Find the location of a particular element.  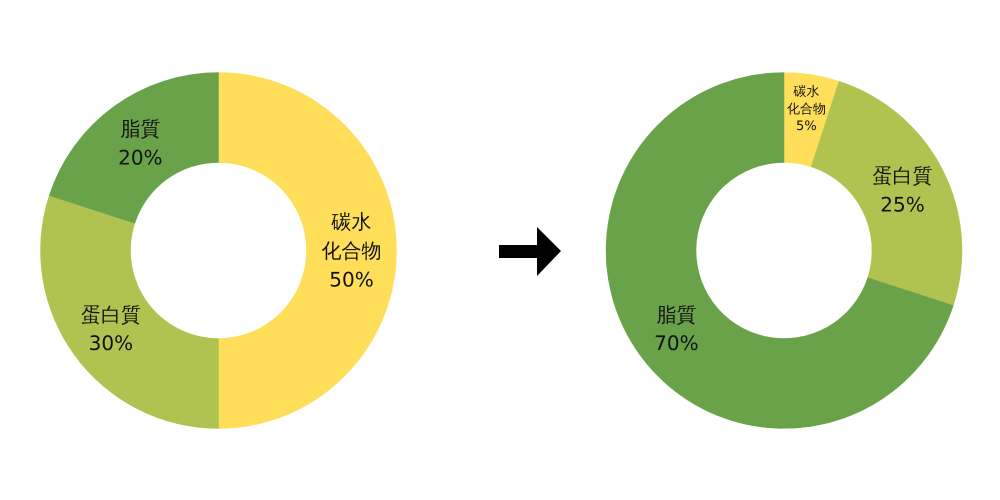

data-label: 25% is located at coordinates (902, 204).